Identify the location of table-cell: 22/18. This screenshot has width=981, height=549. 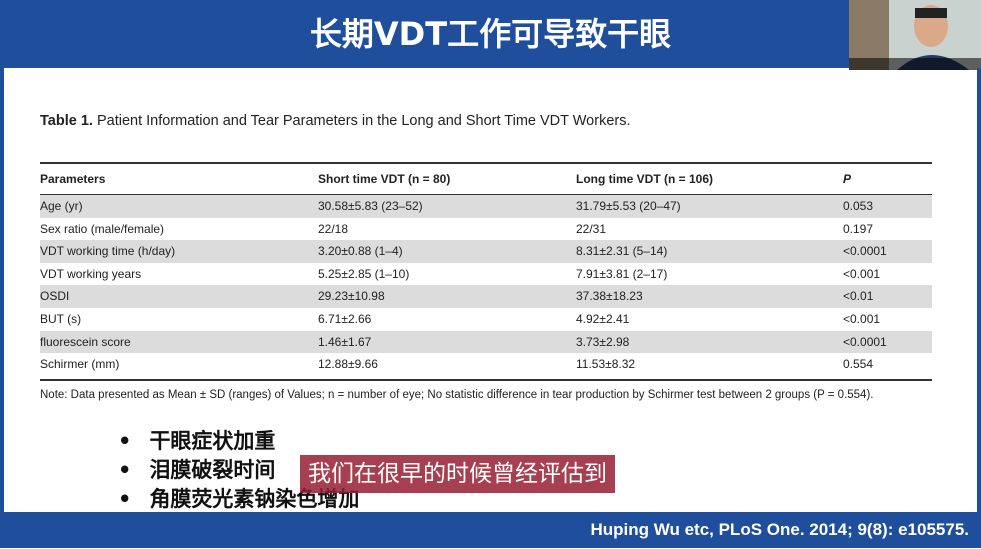
(333, 228).